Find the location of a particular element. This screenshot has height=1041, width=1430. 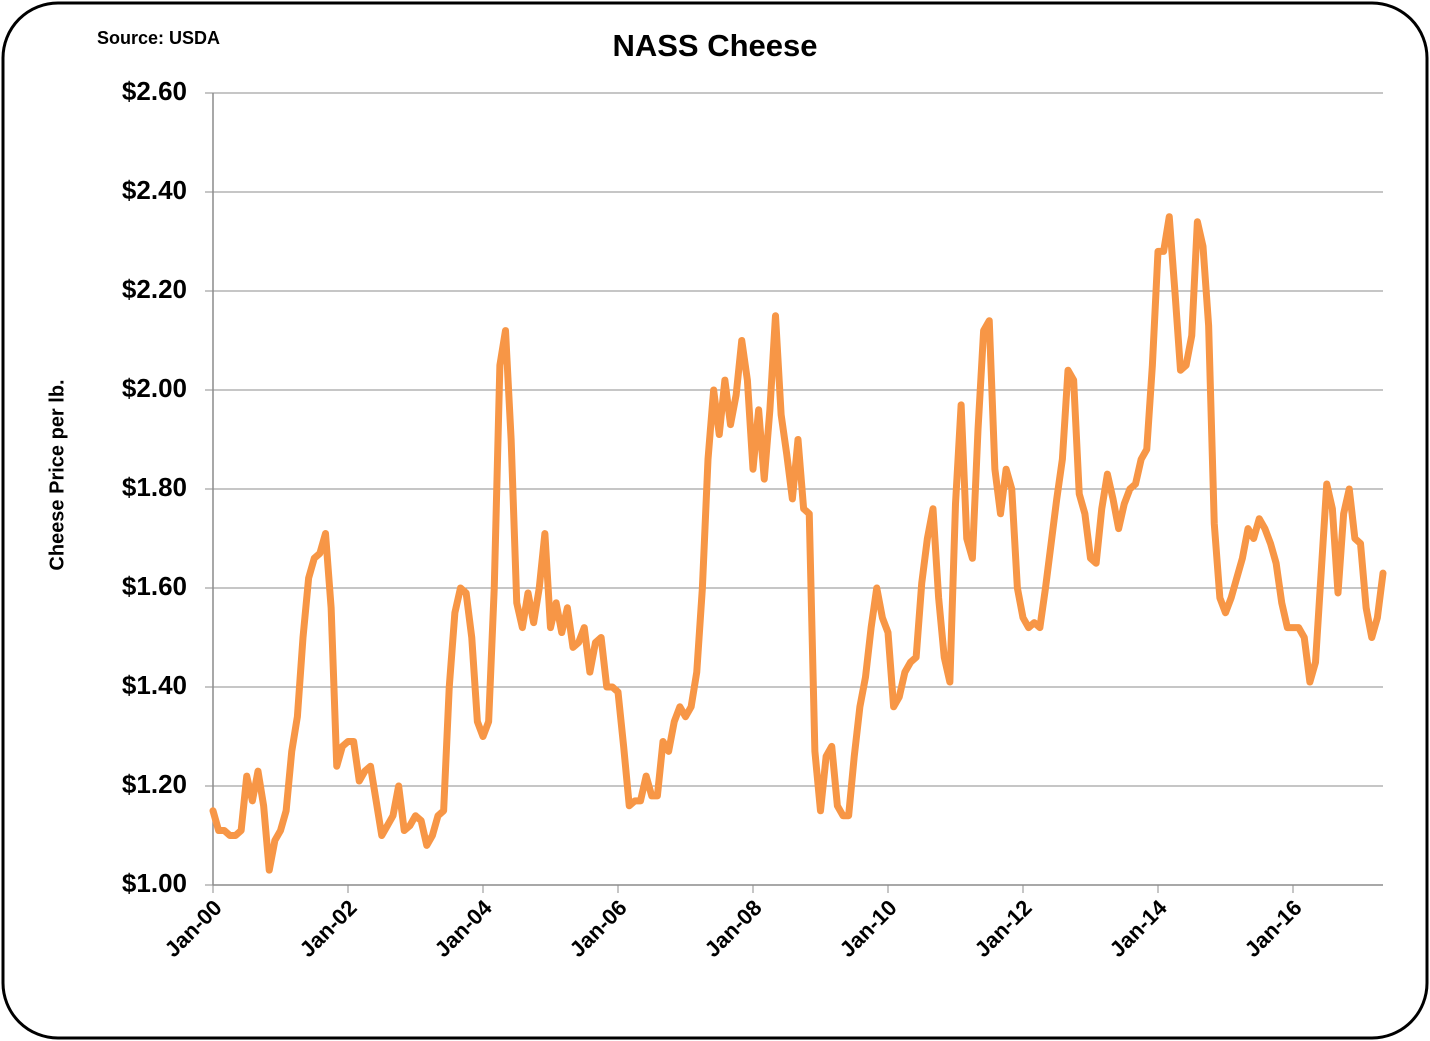

y-tick-label: $1.40 is located at coordinates (154, 685).